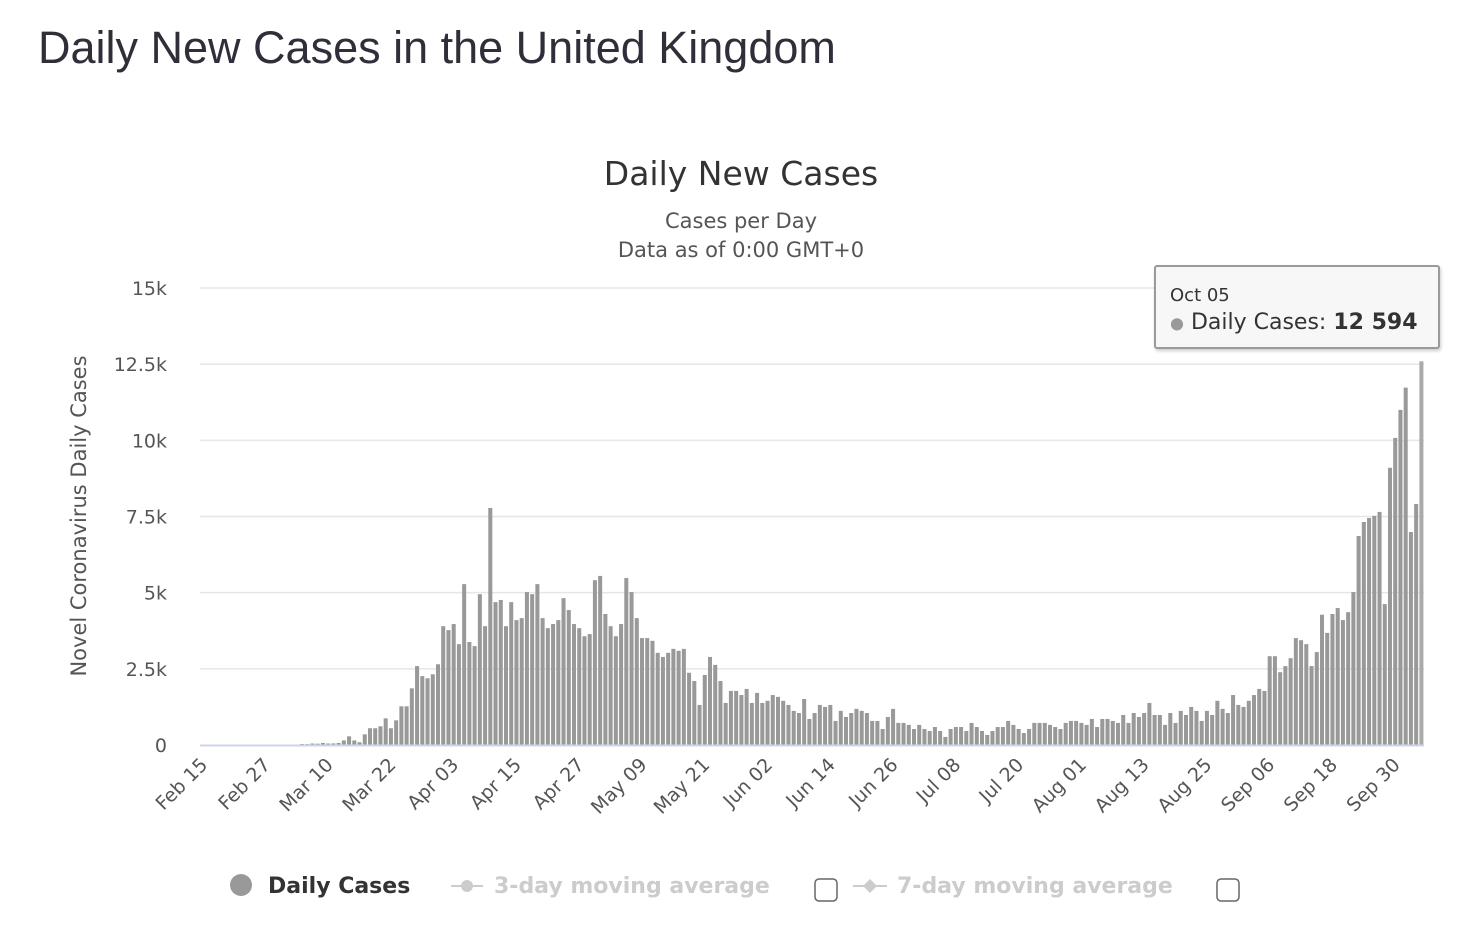 The width and height of the screenshot is (1458, 928). What do you see at coordinates (320, 886) in the screenshot?
I see `legend-item-daily-cases: Daily Cases` at bounding box center [320, 886].